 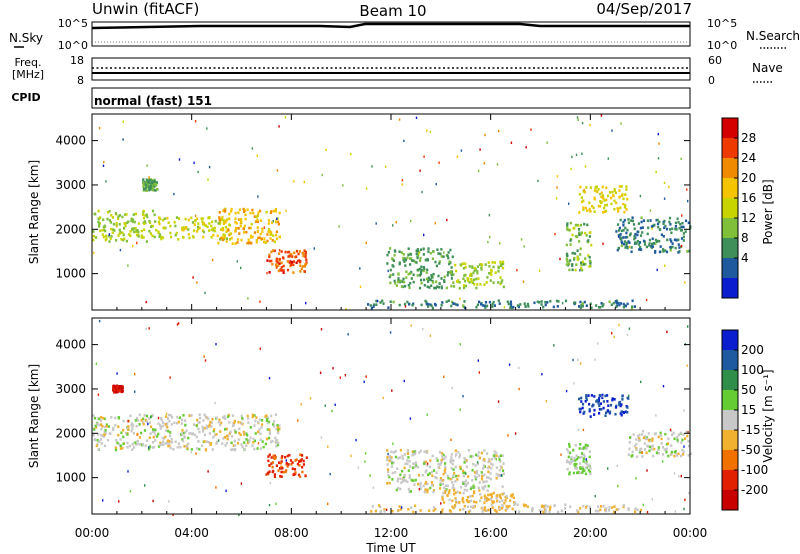 I want to click on sky-noise-trace, so click(x=390, y=26).